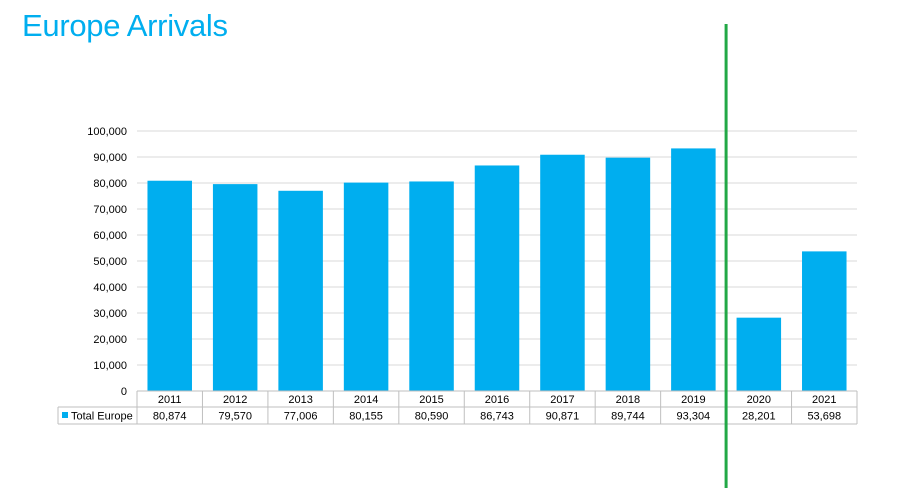  Describe the element at coordinates (366, 417) in the screenshot. I see `data-table-value: 80,155` at that location.